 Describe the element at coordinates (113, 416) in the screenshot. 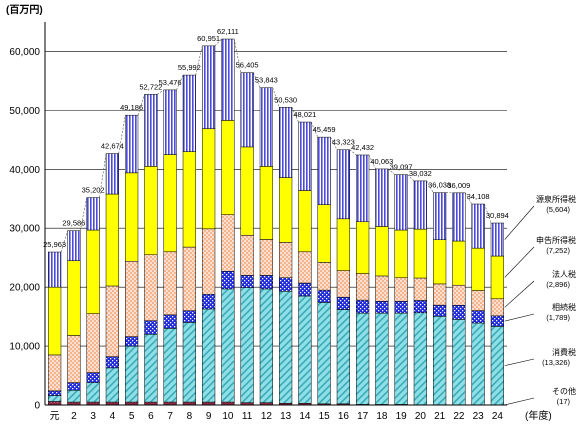

I see `x-tick-label: 4` at that location.